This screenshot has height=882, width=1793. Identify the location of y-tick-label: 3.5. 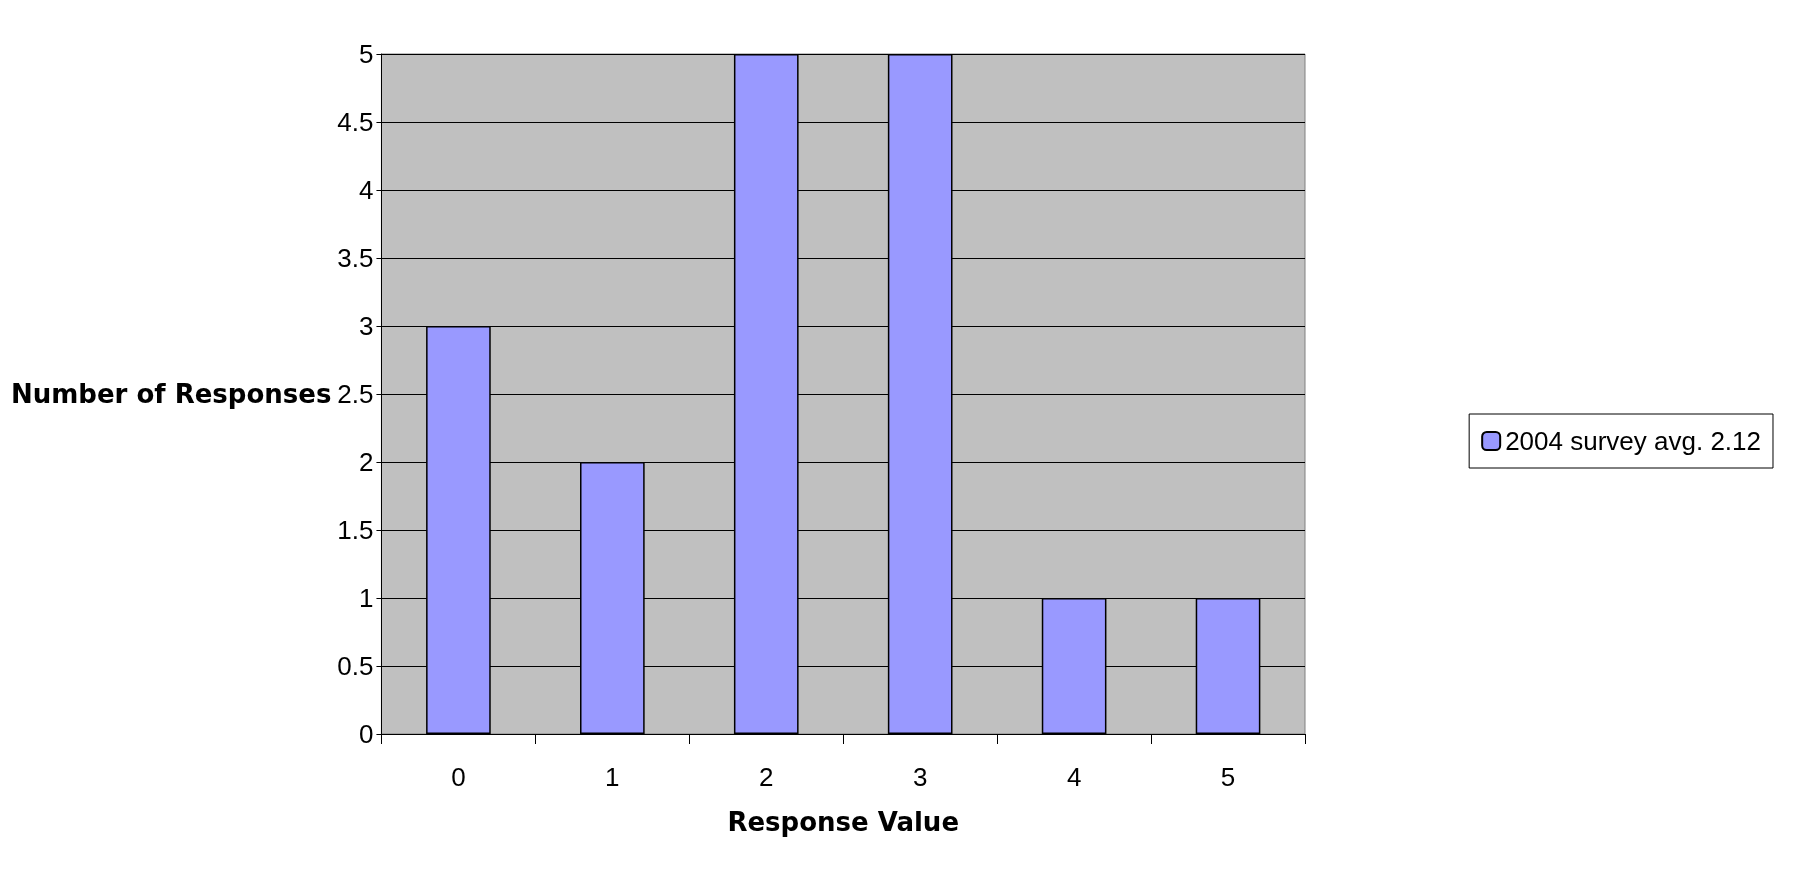
(355, 258).